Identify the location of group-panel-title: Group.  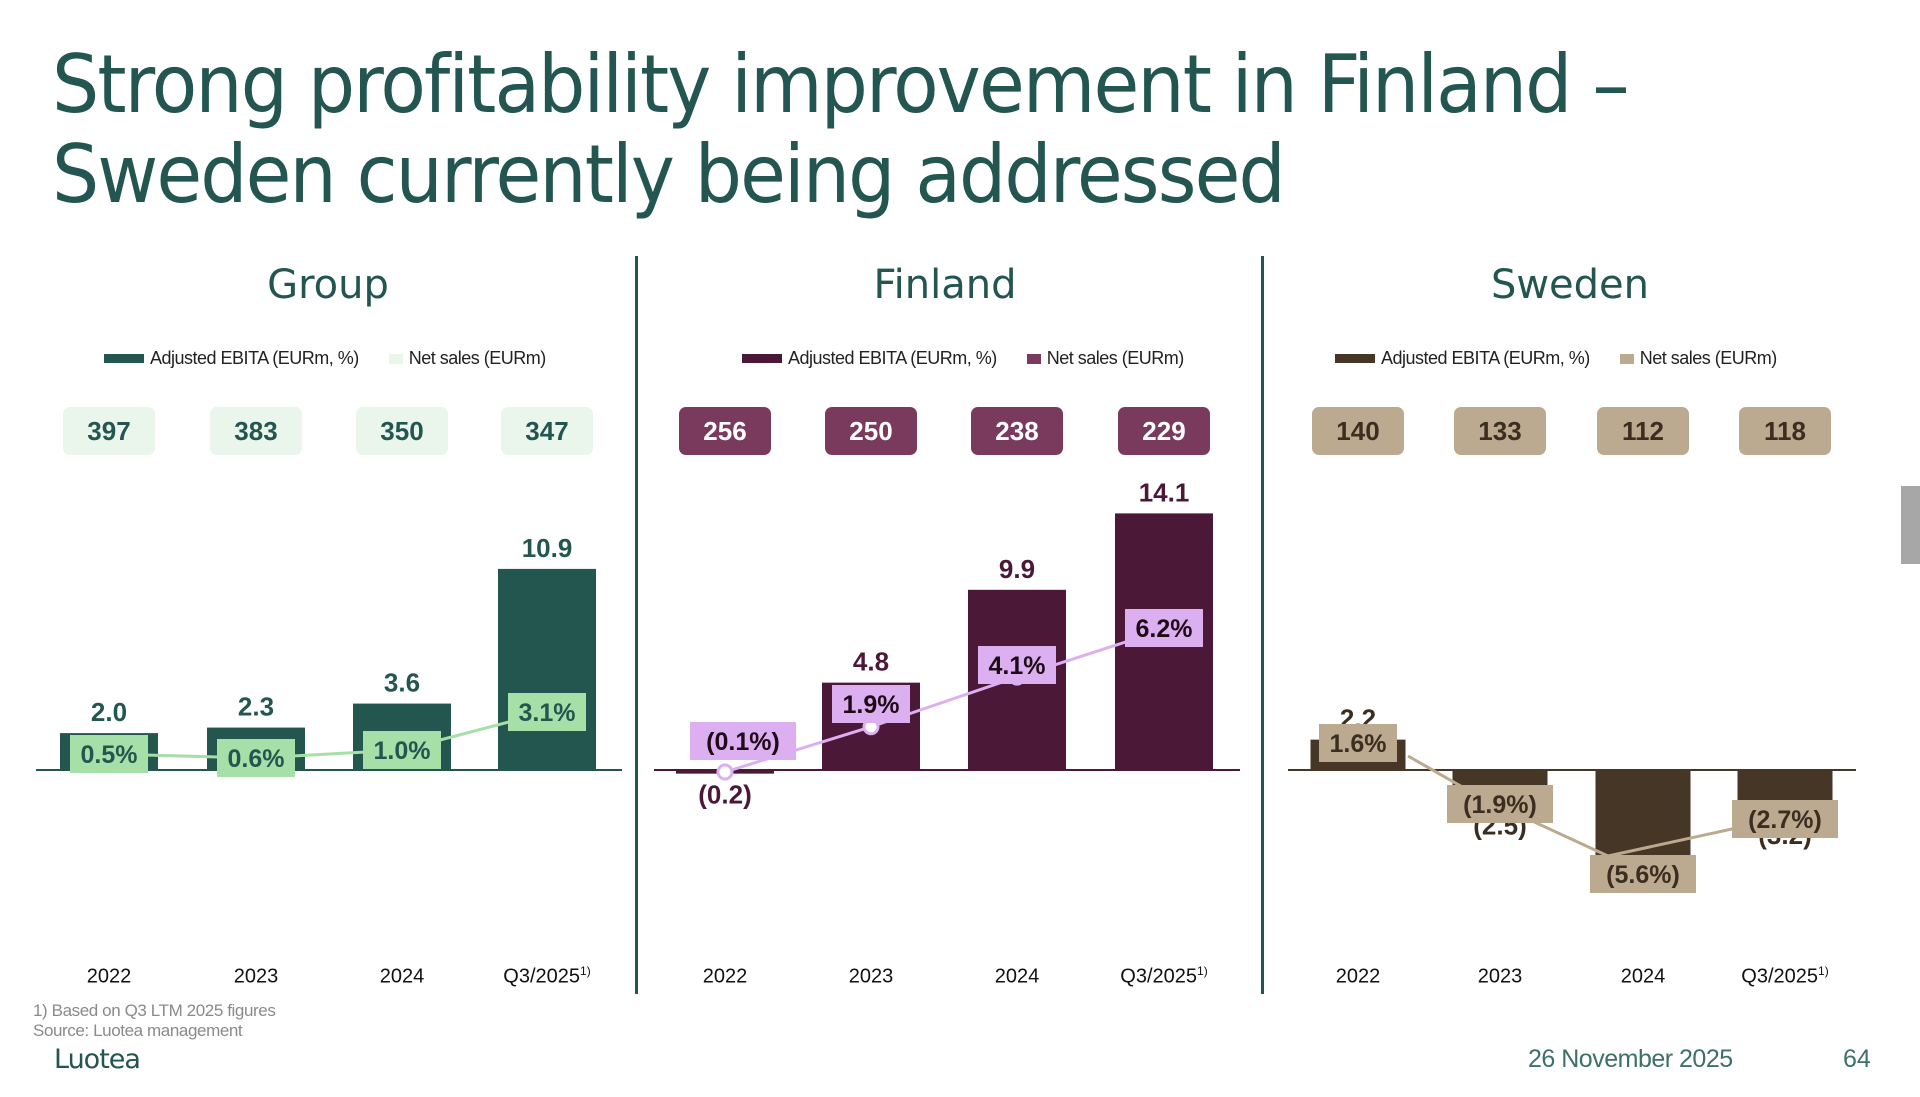
(328, 285).